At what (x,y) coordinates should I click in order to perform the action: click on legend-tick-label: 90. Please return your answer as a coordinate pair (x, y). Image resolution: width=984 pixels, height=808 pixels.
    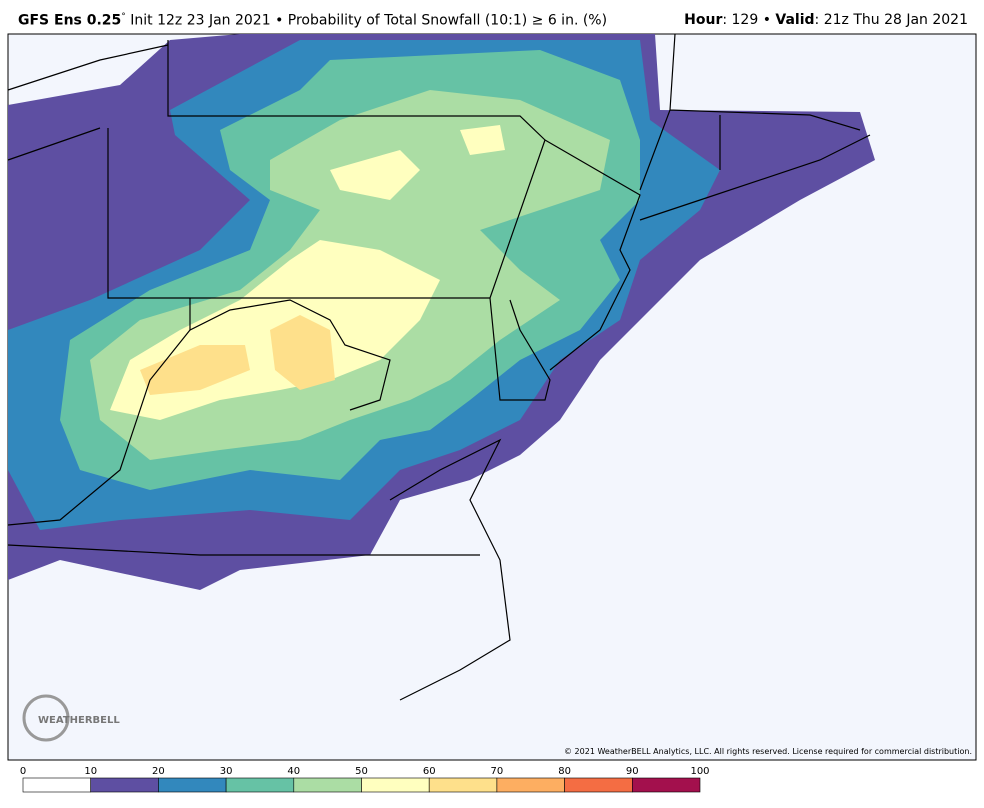
    Looking at the image, I should click on (632, 771).